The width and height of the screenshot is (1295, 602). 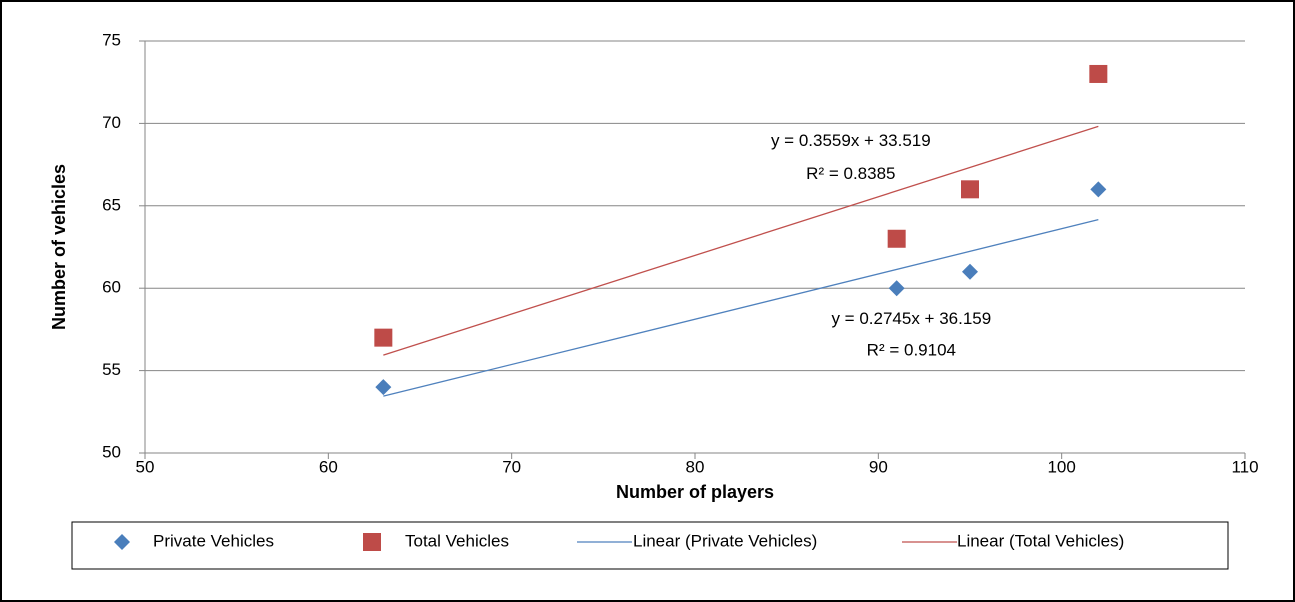 I want to click on x-tick-label: 80, so click(x=695, y=466).